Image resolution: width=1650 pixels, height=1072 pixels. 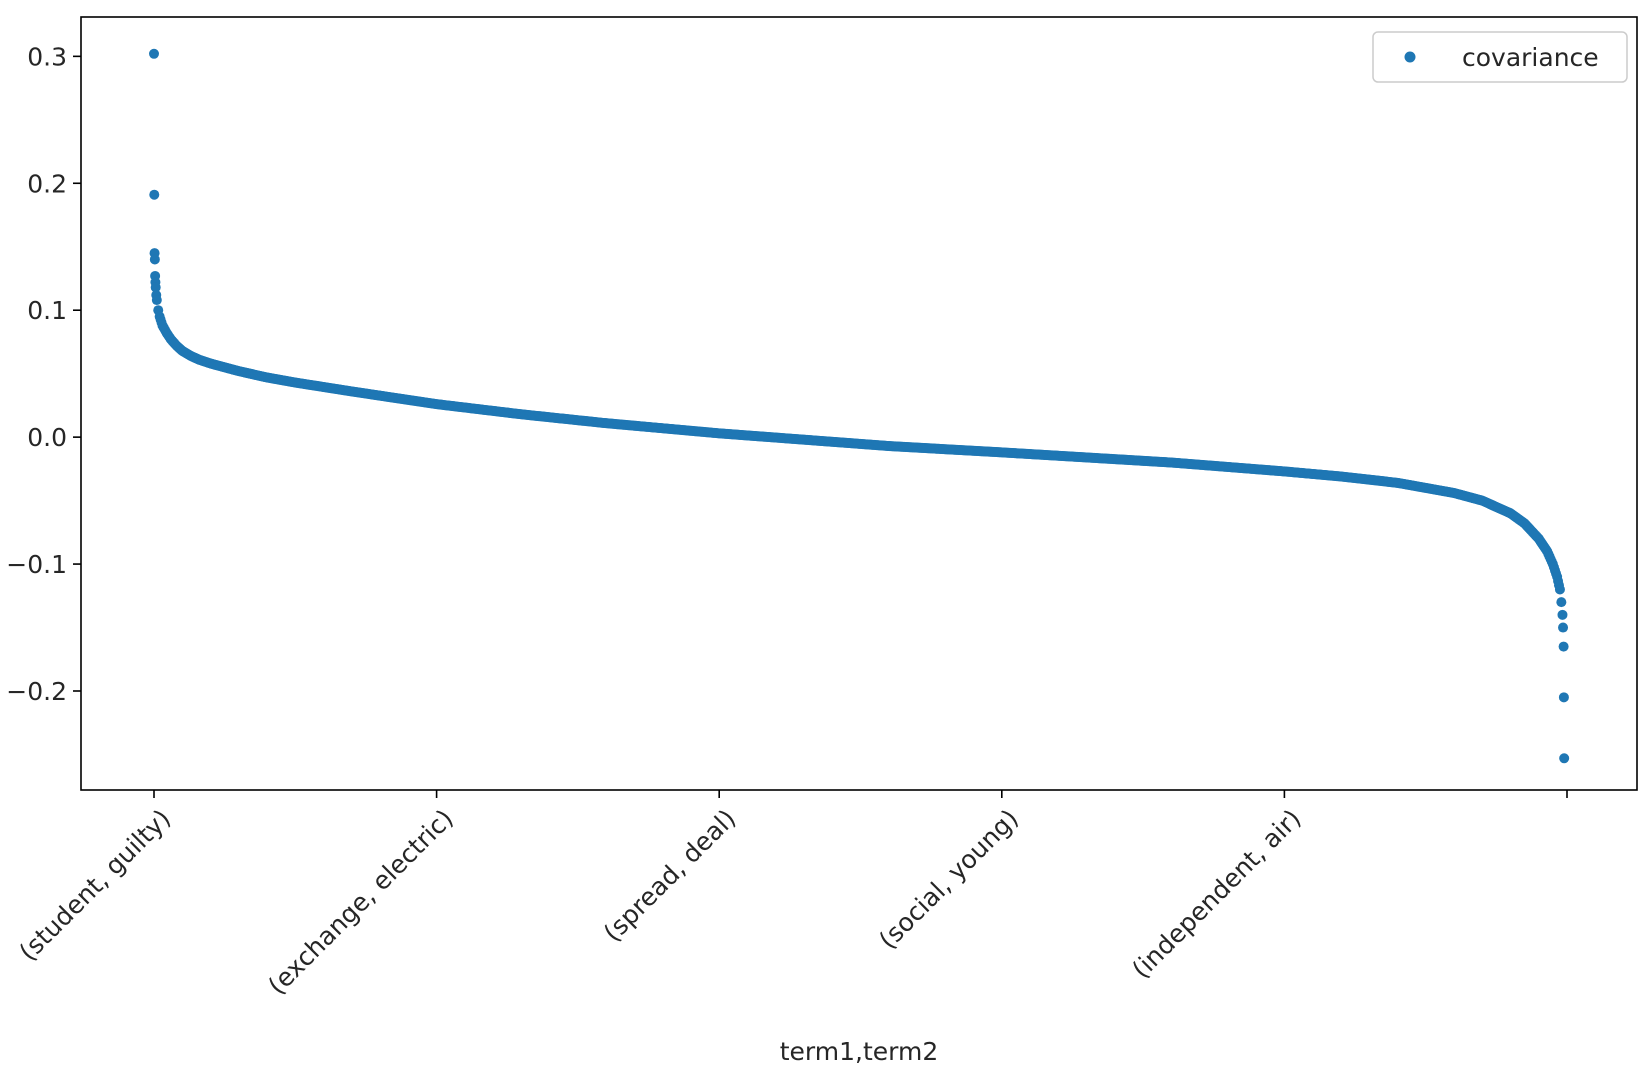 I want to click on x-tick-label: (exchange, electric), so click(x=360, y=902).